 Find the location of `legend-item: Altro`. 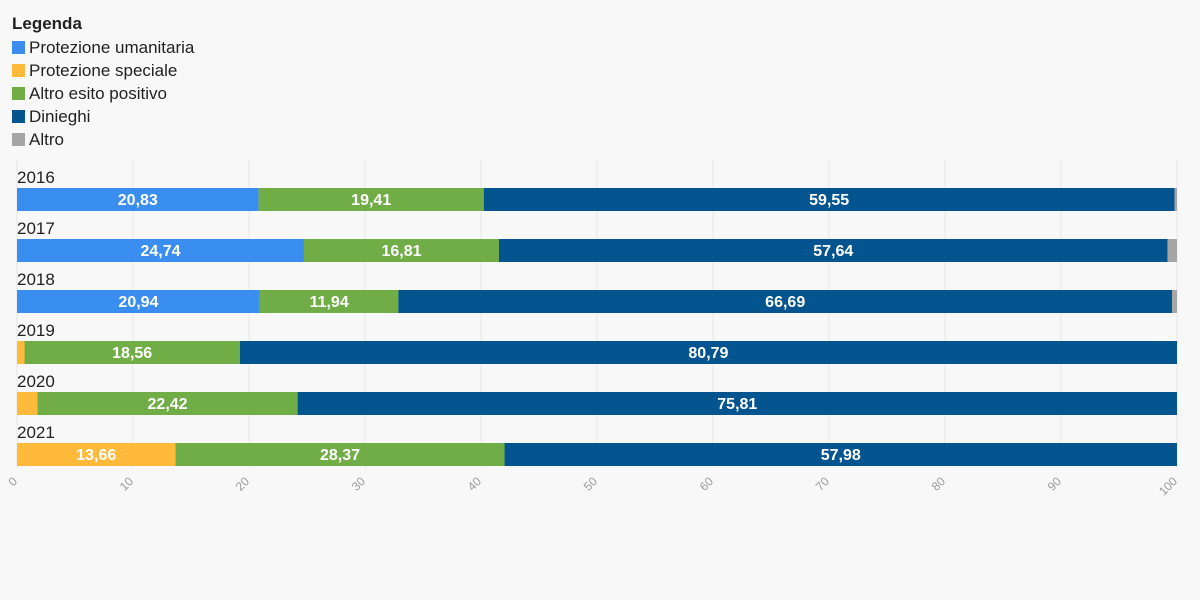

legend-item: Altro is located at coordinates (38, 139).